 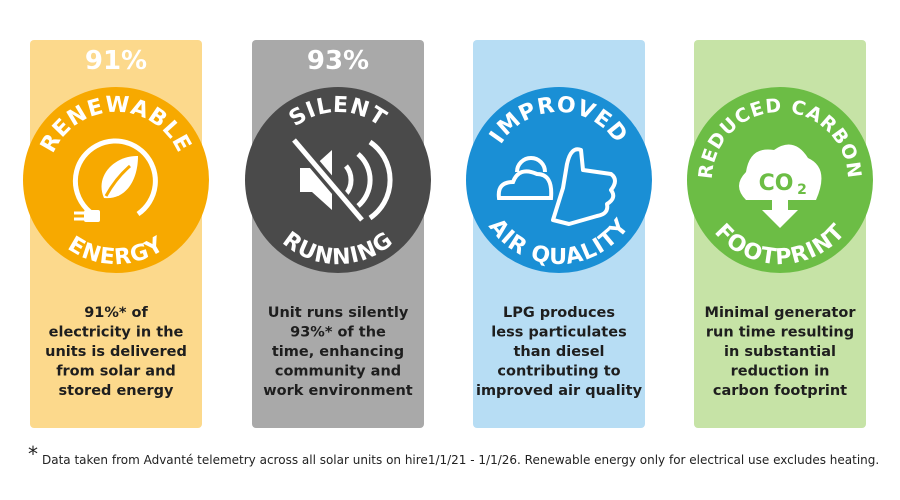 I want to click on card-description: units is delivered, so click(x=116, y=352).